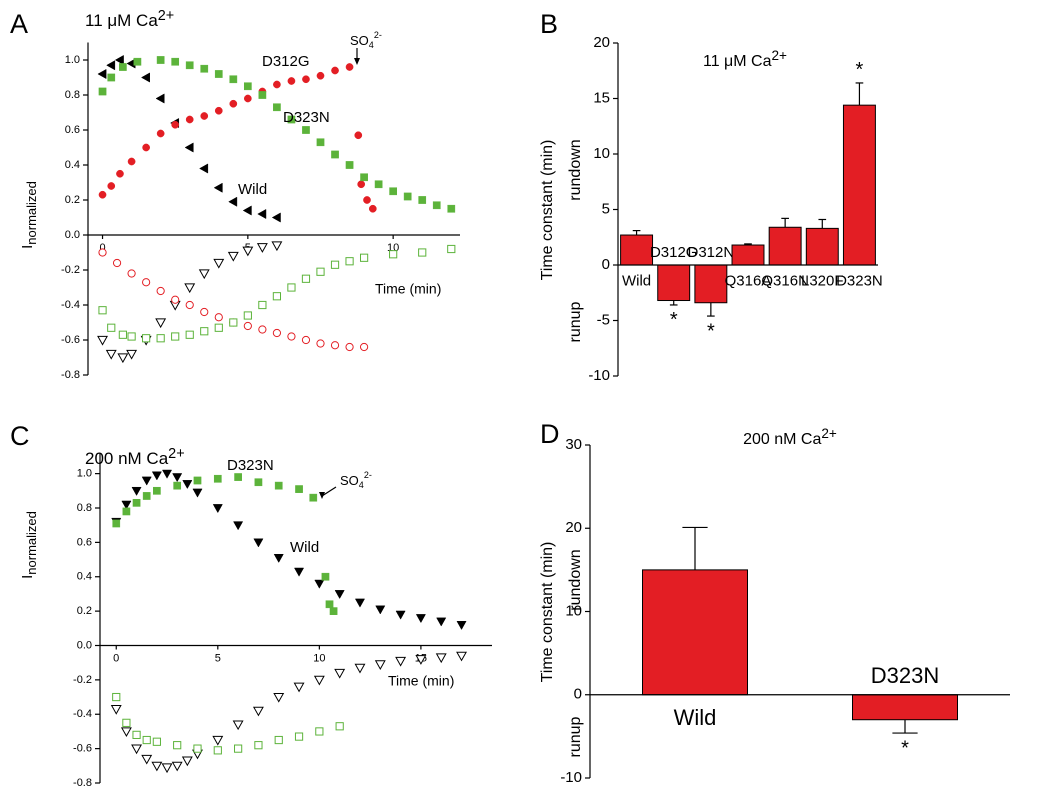  Describe the element at coordinates (72, 130) in the screenshot. I see `y-tick-label: 0.6` at that location.